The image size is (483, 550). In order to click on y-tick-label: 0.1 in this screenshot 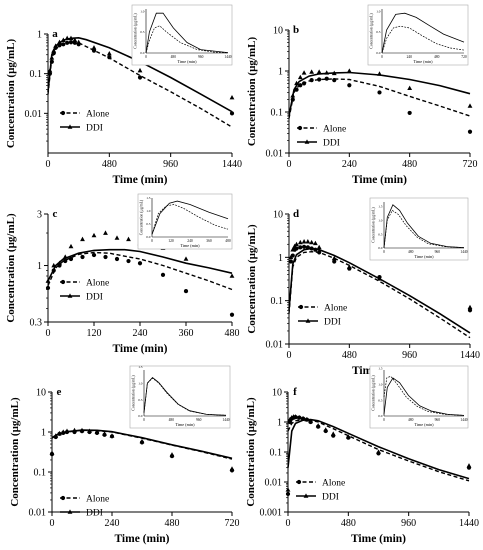, I will do `click(277, 113)`.